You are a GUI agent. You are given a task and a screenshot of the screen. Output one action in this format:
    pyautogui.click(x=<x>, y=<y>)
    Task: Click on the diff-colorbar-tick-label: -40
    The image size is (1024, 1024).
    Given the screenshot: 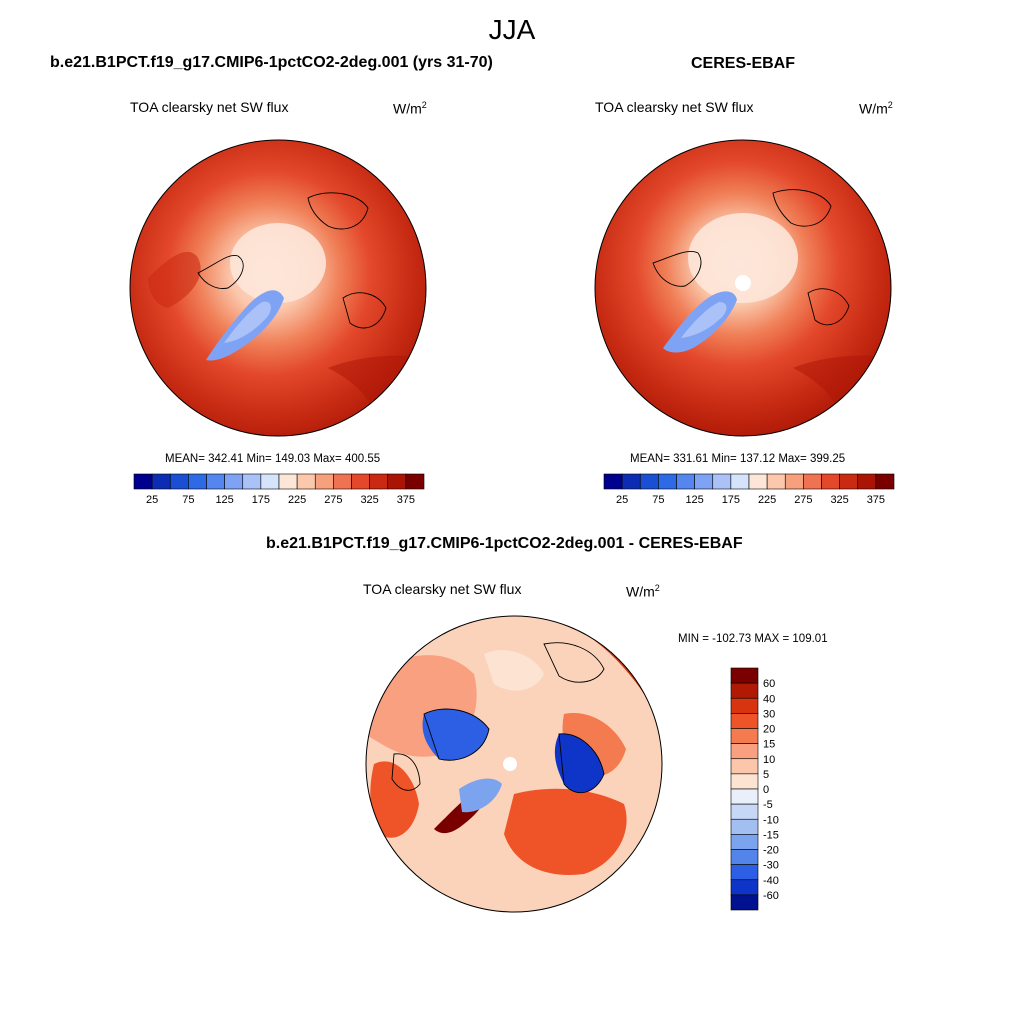 What is the action you would take?
    pyautogui.click(x=771, y=881)
    